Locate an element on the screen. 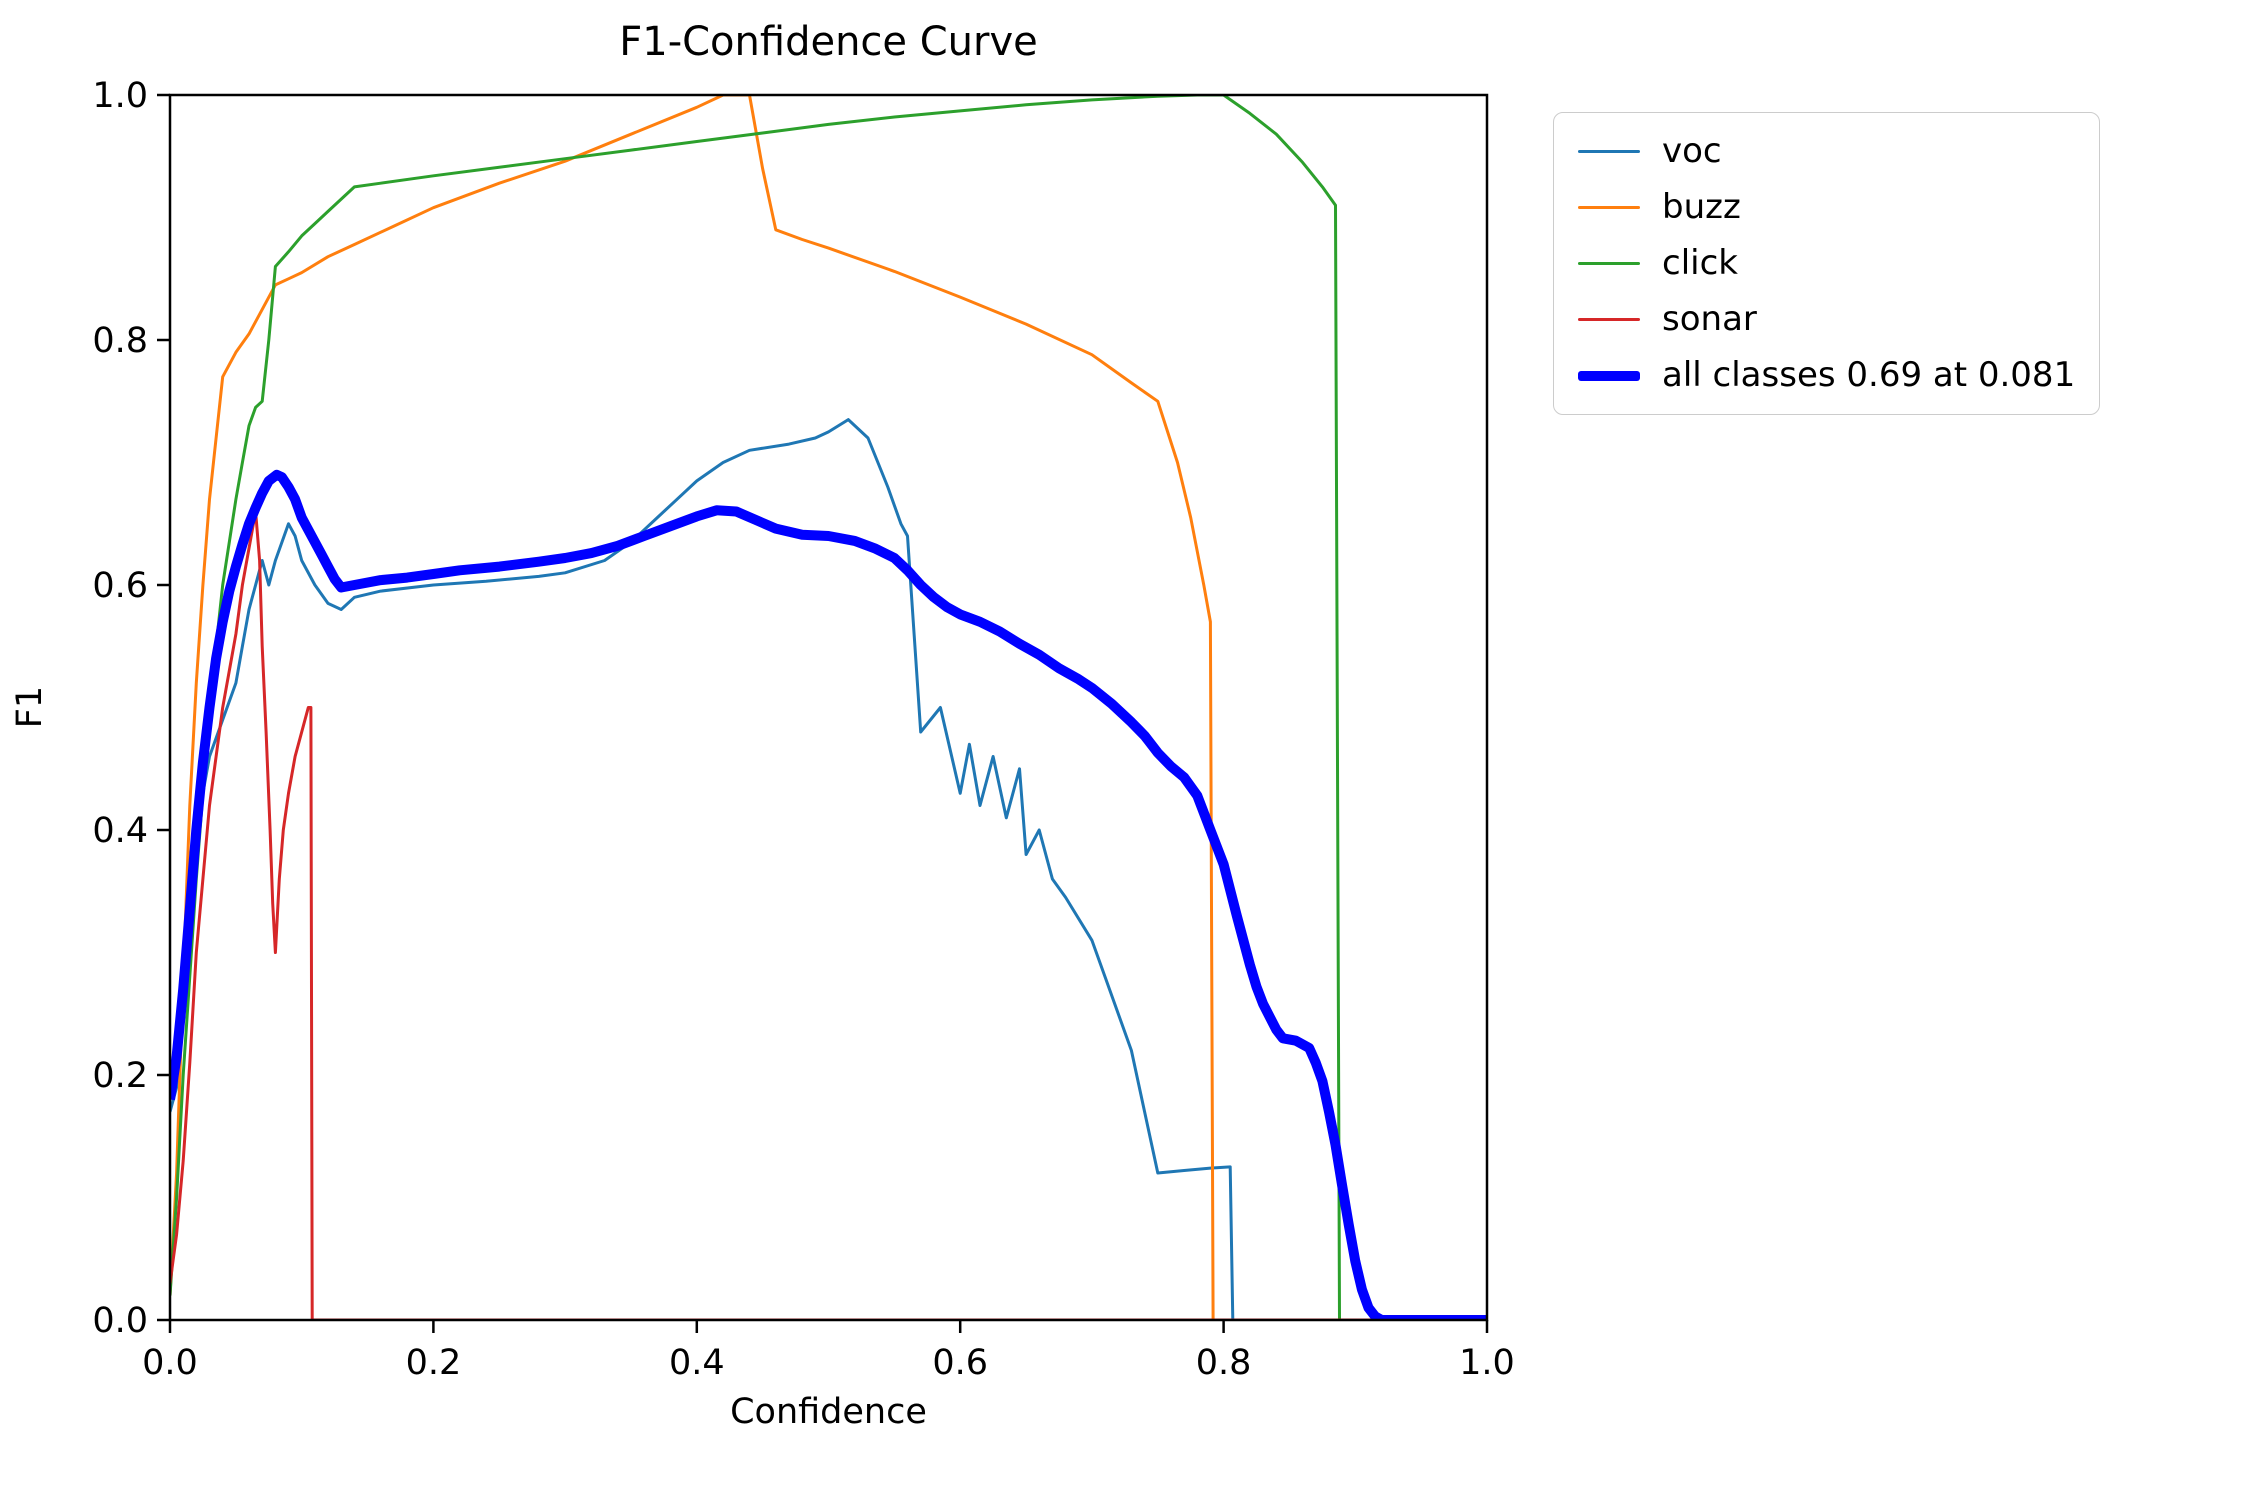  y-tick-label: 1.0 is located at coordinates (120, 96).